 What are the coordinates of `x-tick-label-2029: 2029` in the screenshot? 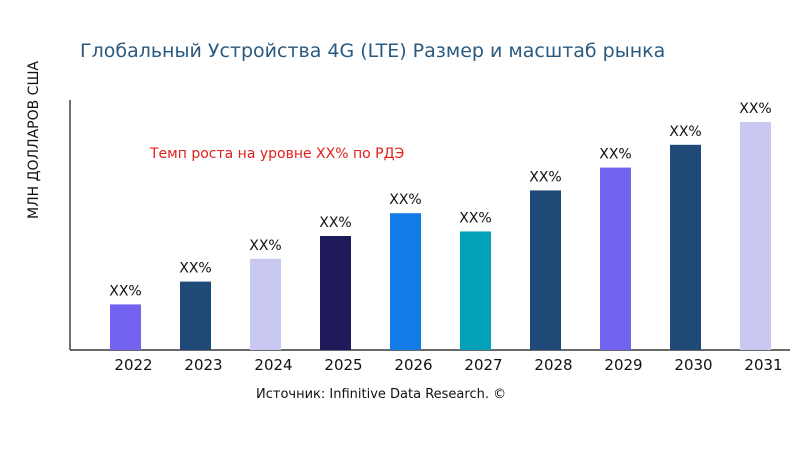 It's located at (623, 365).